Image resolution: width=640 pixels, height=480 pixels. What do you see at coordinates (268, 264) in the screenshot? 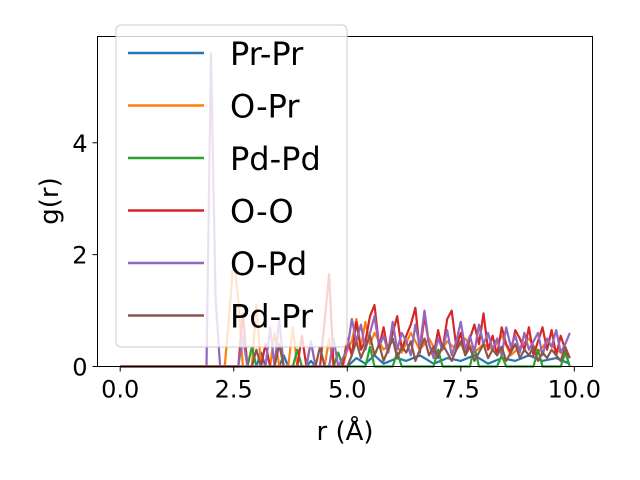
I see `legend-label-o-pd: O-Pd` at bounding box center [268, 264].